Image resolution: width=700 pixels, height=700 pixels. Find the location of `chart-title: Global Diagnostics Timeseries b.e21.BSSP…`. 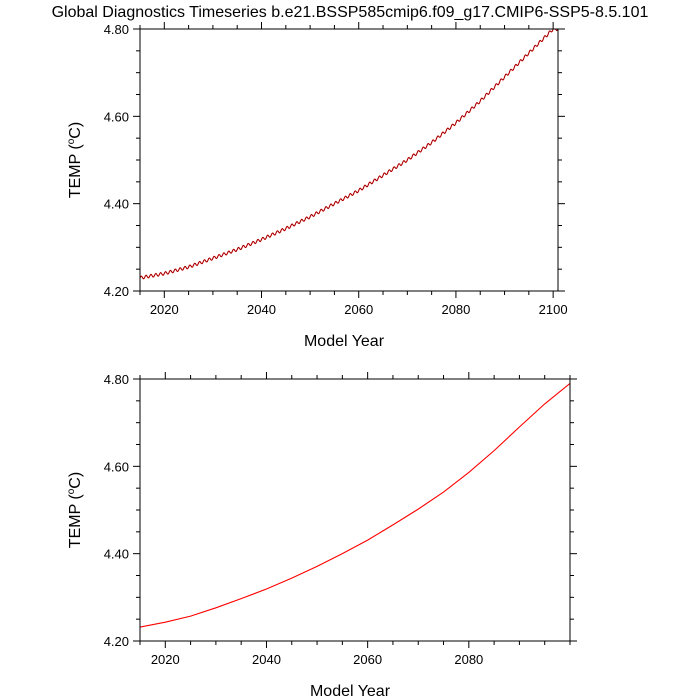

chart-title: Global Diagnostics Timeseries b.e21.BSSP… is located at coordinates (350, 12).